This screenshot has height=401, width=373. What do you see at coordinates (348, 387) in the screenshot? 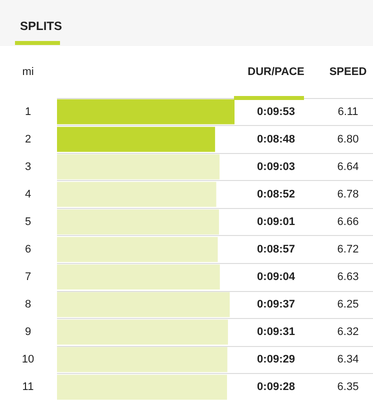
I see `text: 6.35` at bounding box center [348, 387].